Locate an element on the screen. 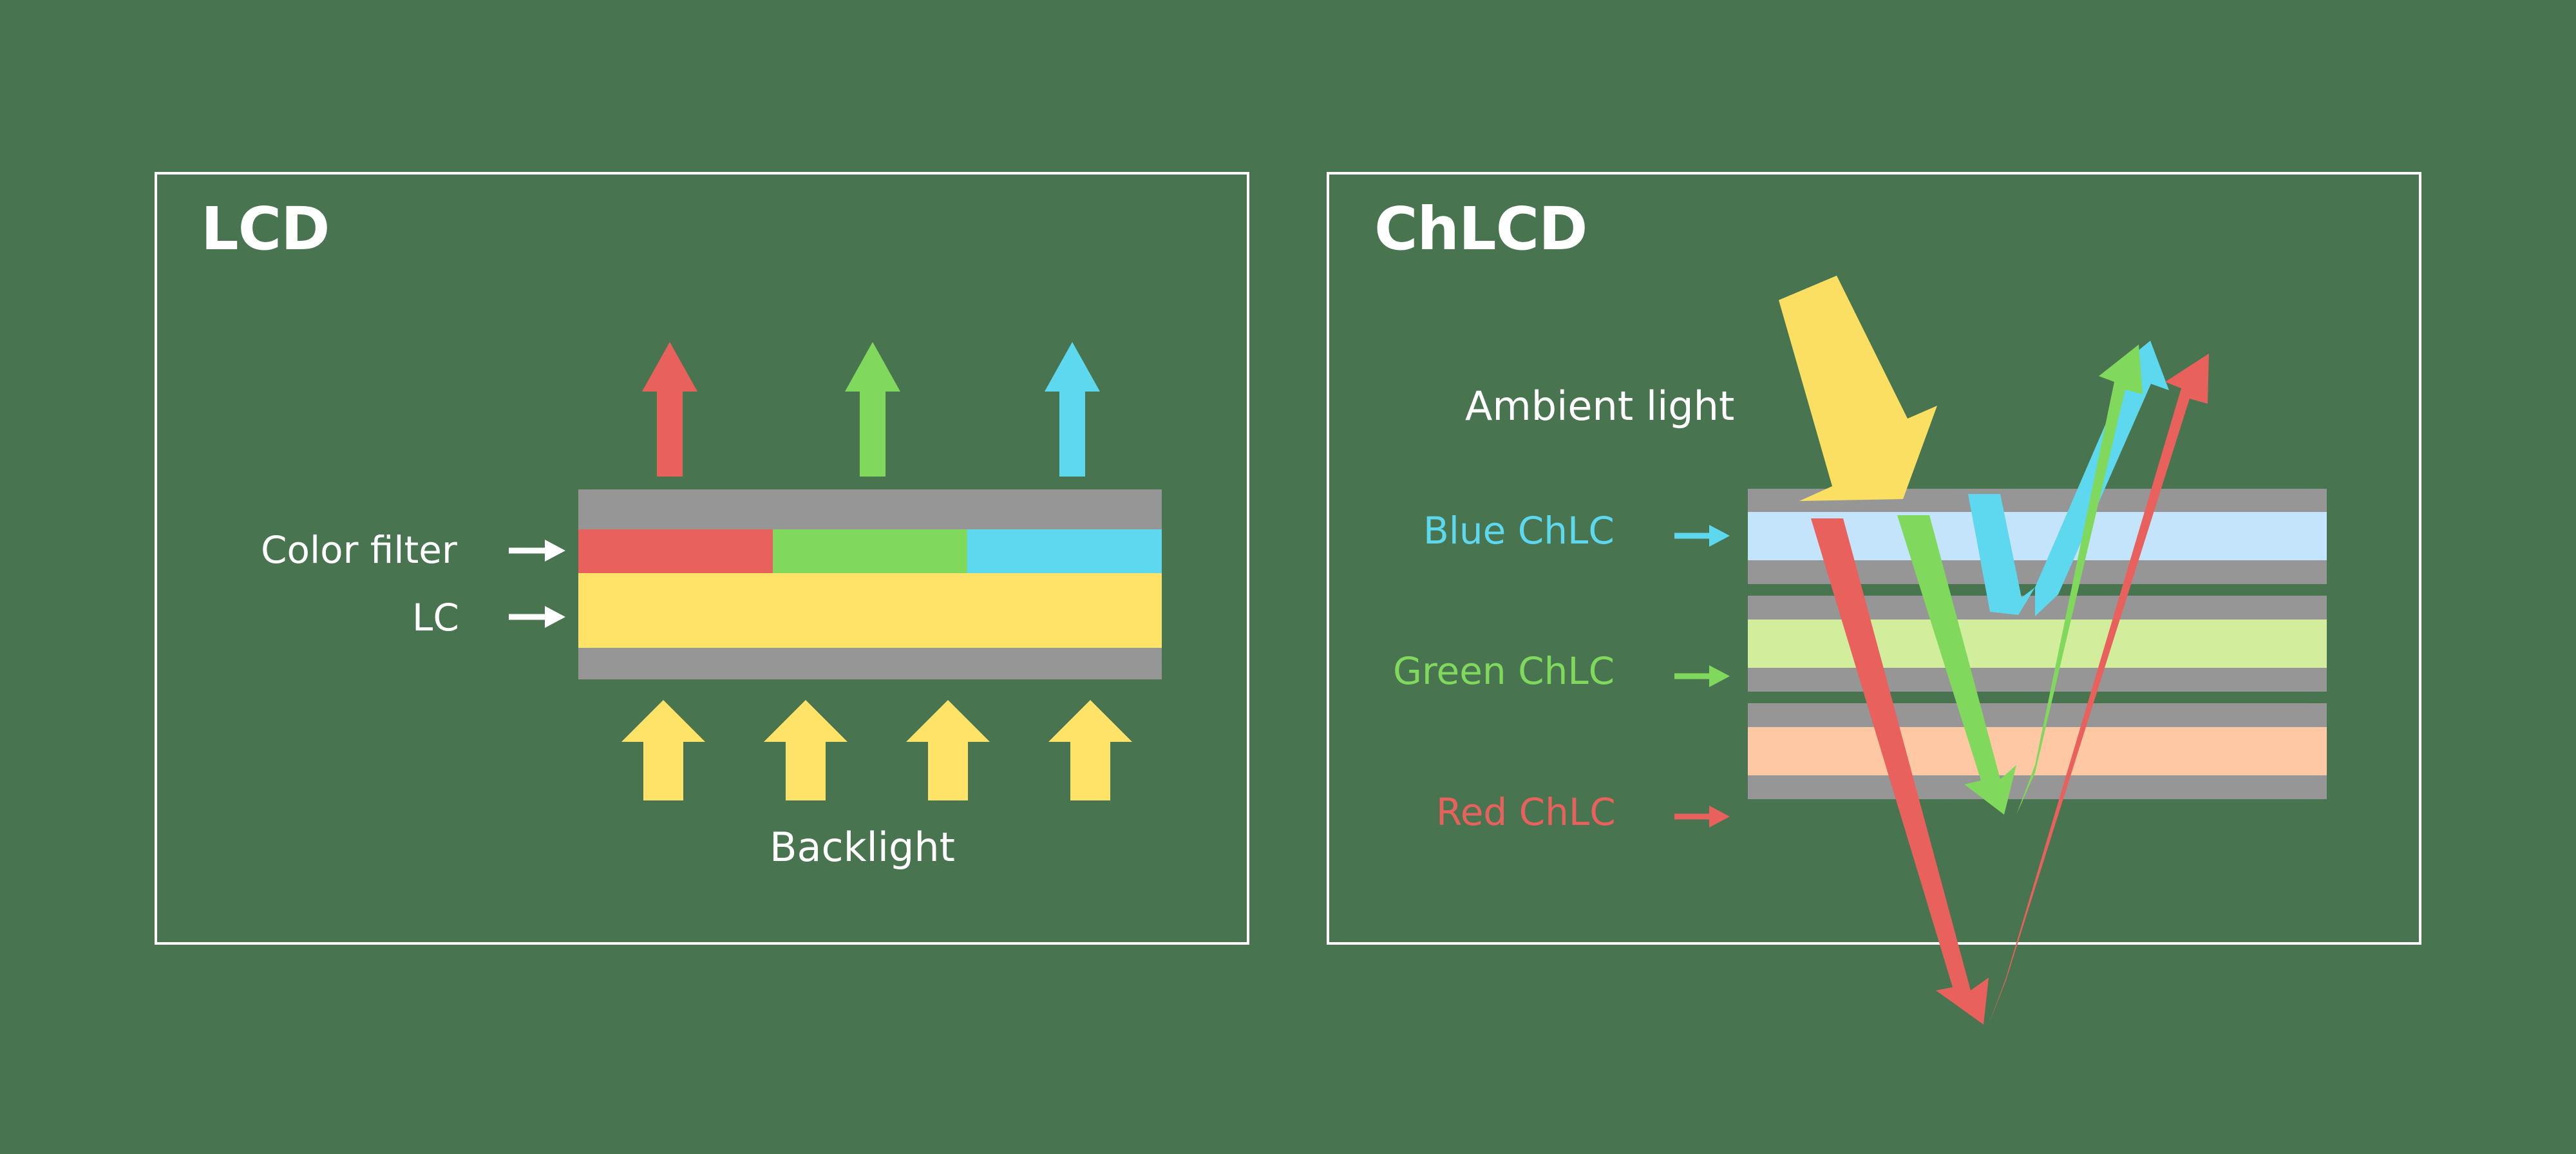  lcd-top-electrode is located at coordinates (870, 509).